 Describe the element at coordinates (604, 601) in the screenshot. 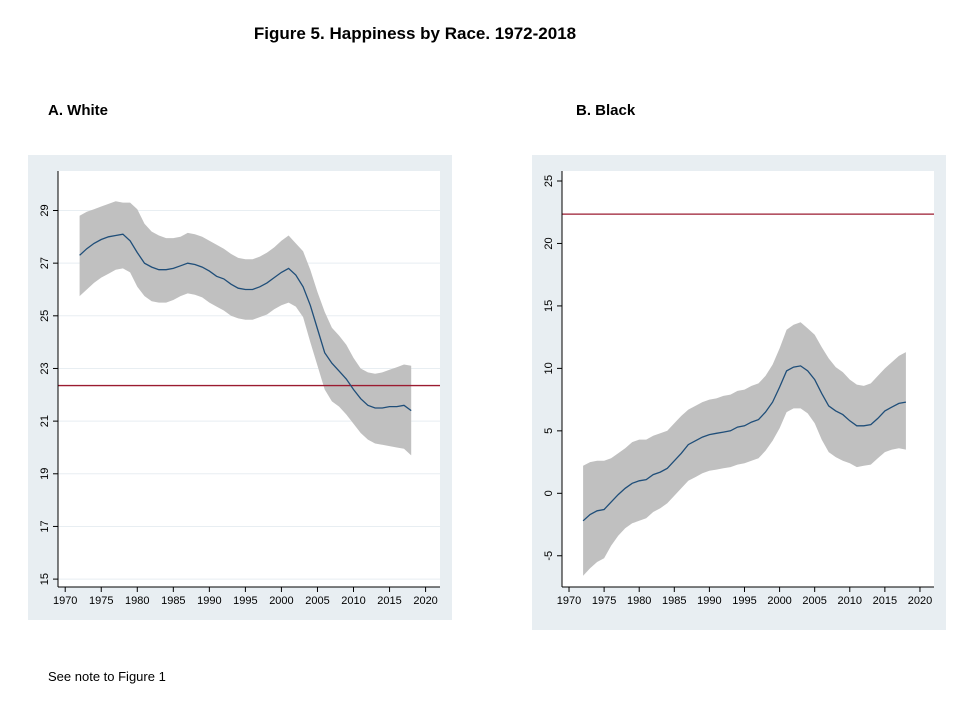

I see `panel-b-x-tick-label: 1975` at that location.